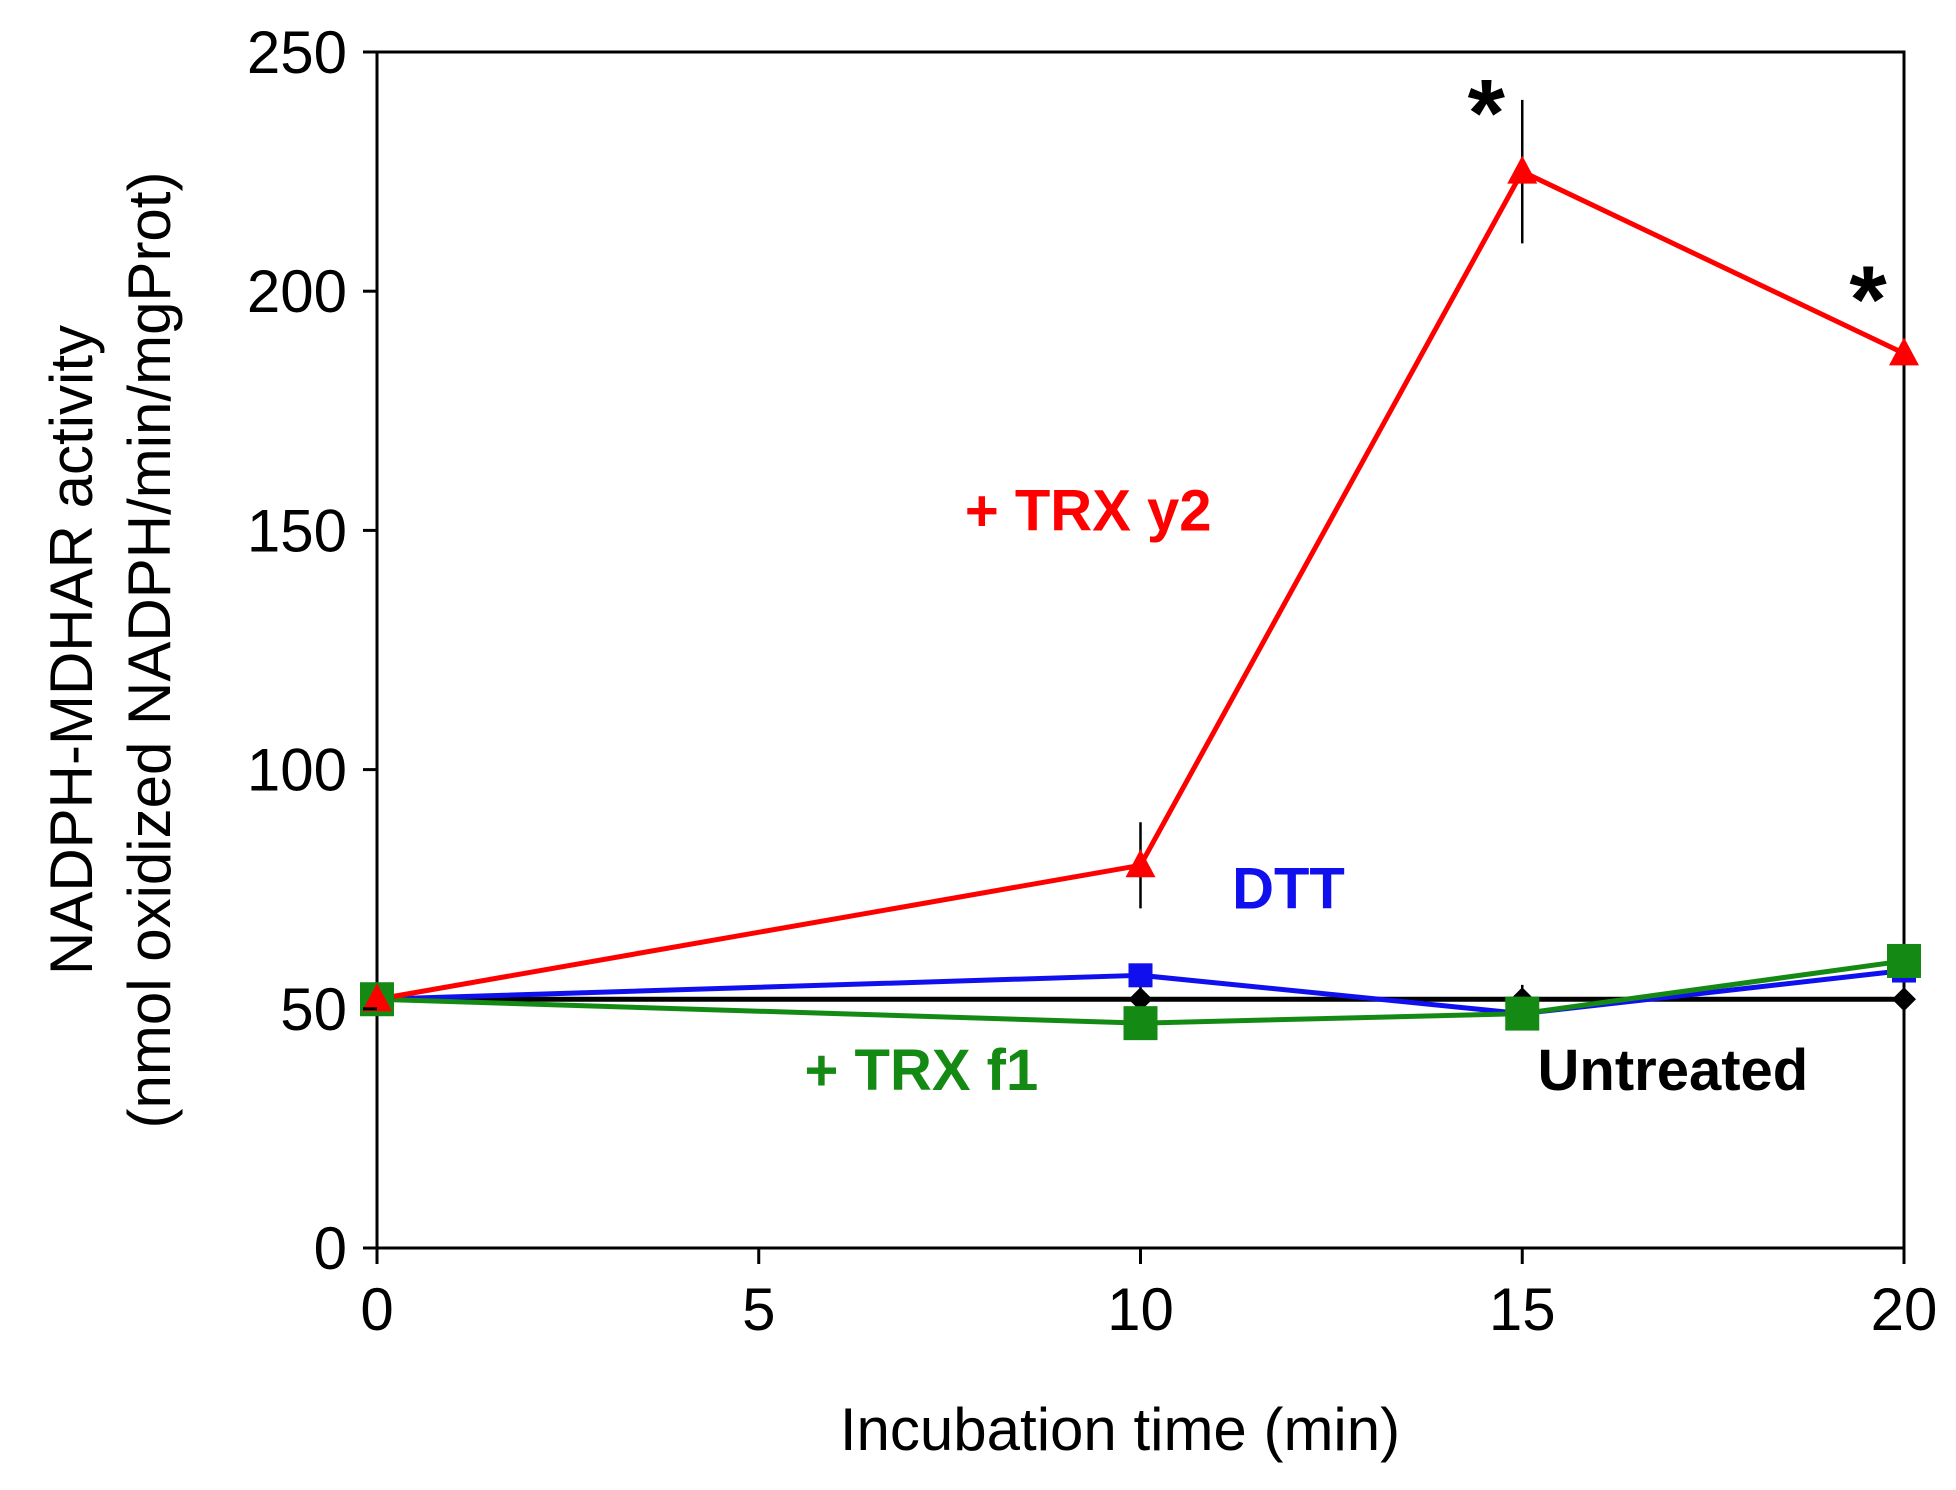 Image resolution: width=1956 pixels, height=1490 pixels. Describe the element at coordinates (297, 530) in the screenshot. I see `y-tick-label: 150` at that location.